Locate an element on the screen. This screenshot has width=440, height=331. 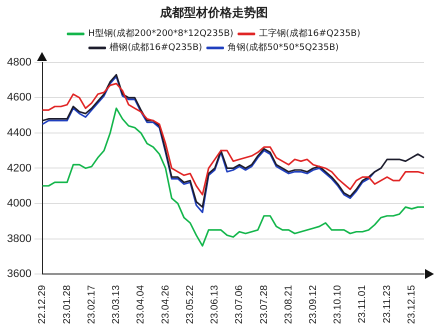
x-tick-label: 23.05.22 is located at coordinates (190, 304).